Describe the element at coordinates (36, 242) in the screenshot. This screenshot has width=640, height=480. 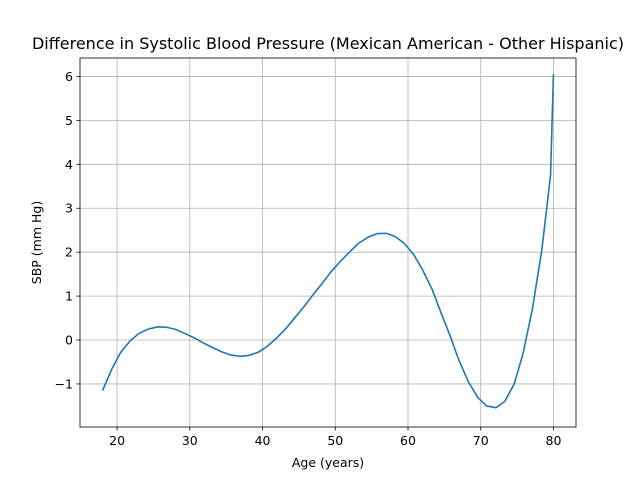
I see `y-axis-label: SBP (mm Hg)` at that location.